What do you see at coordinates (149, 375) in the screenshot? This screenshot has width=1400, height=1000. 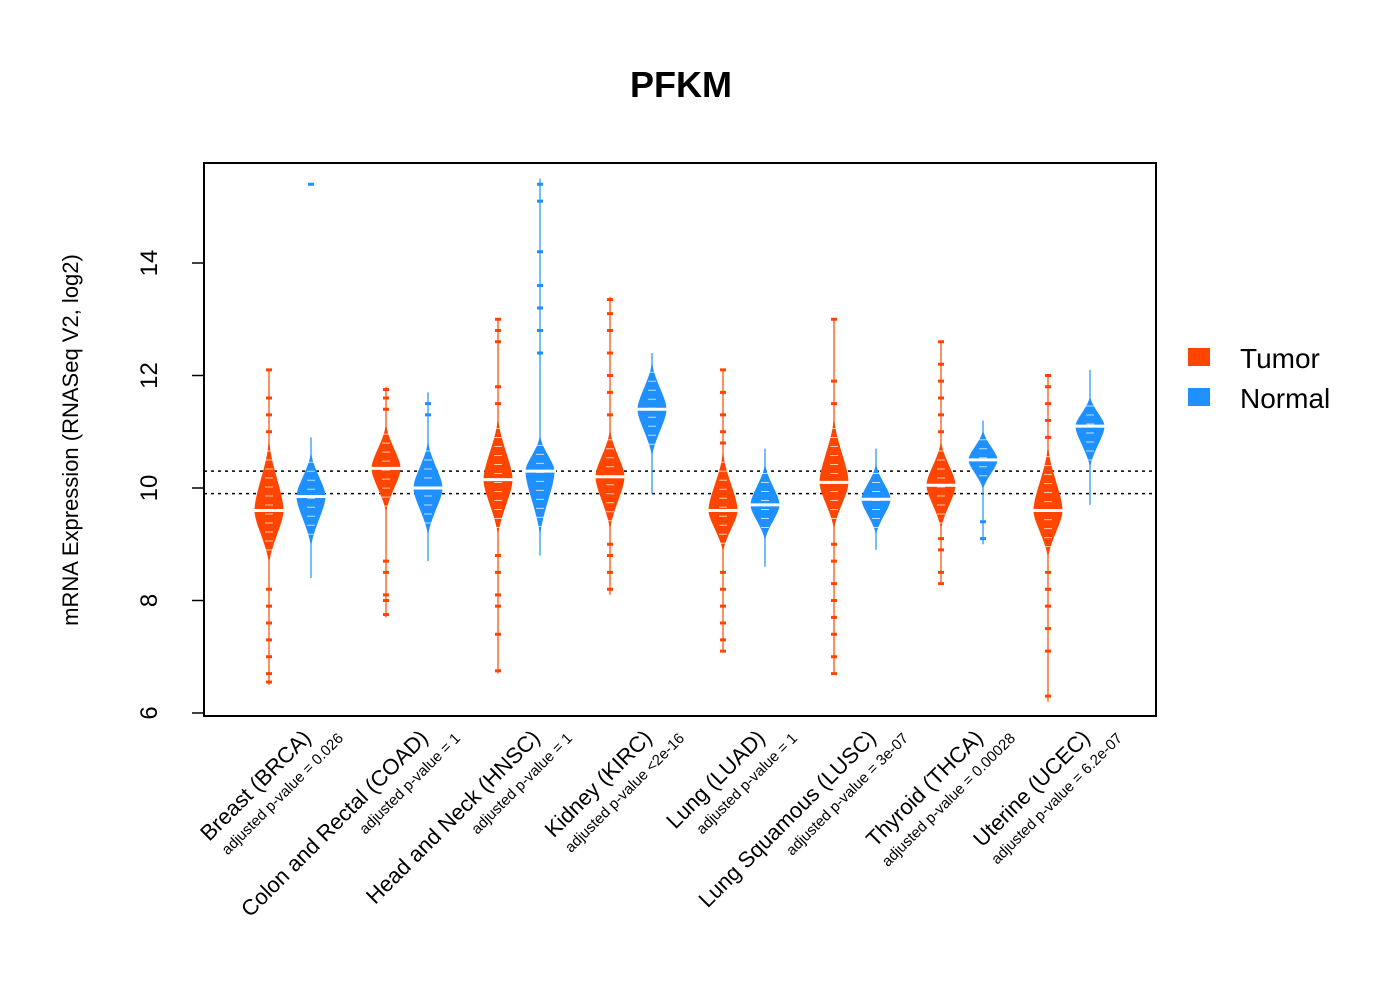 I see `y-tick-label: 12` at bounding box center [149, 375].